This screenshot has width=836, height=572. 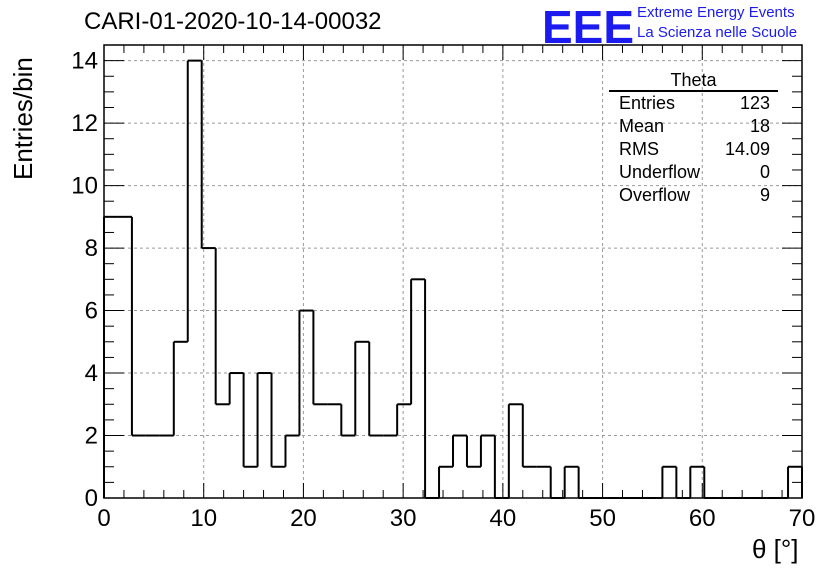 I want to click on stats-row-entries: Entries 123, so click(x=693, y=103).